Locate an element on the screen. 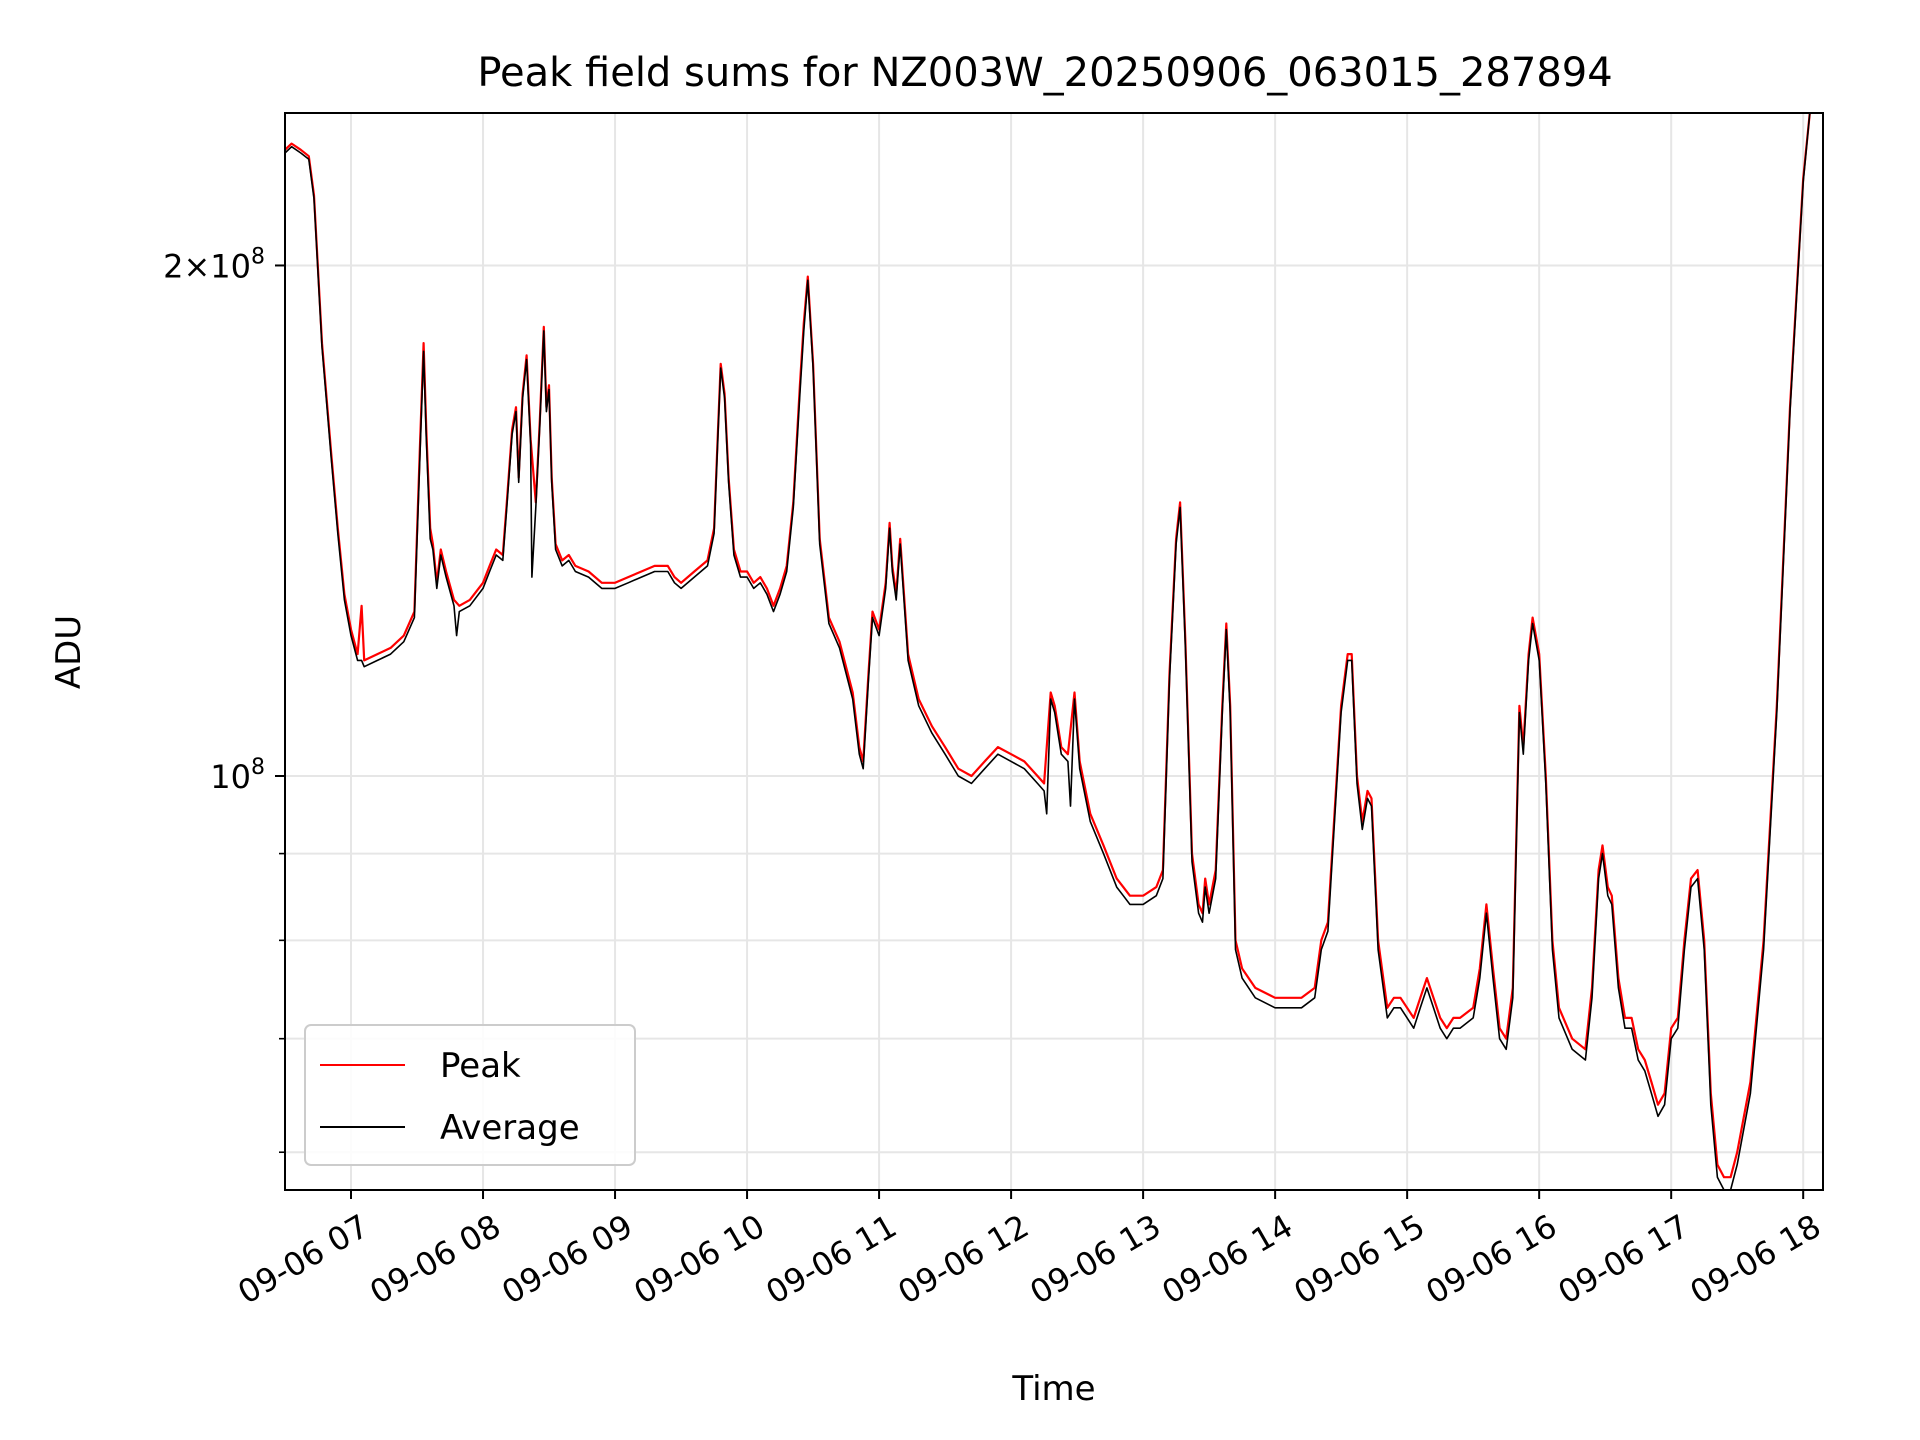  legend-box is located at coordinates (470, 1095).